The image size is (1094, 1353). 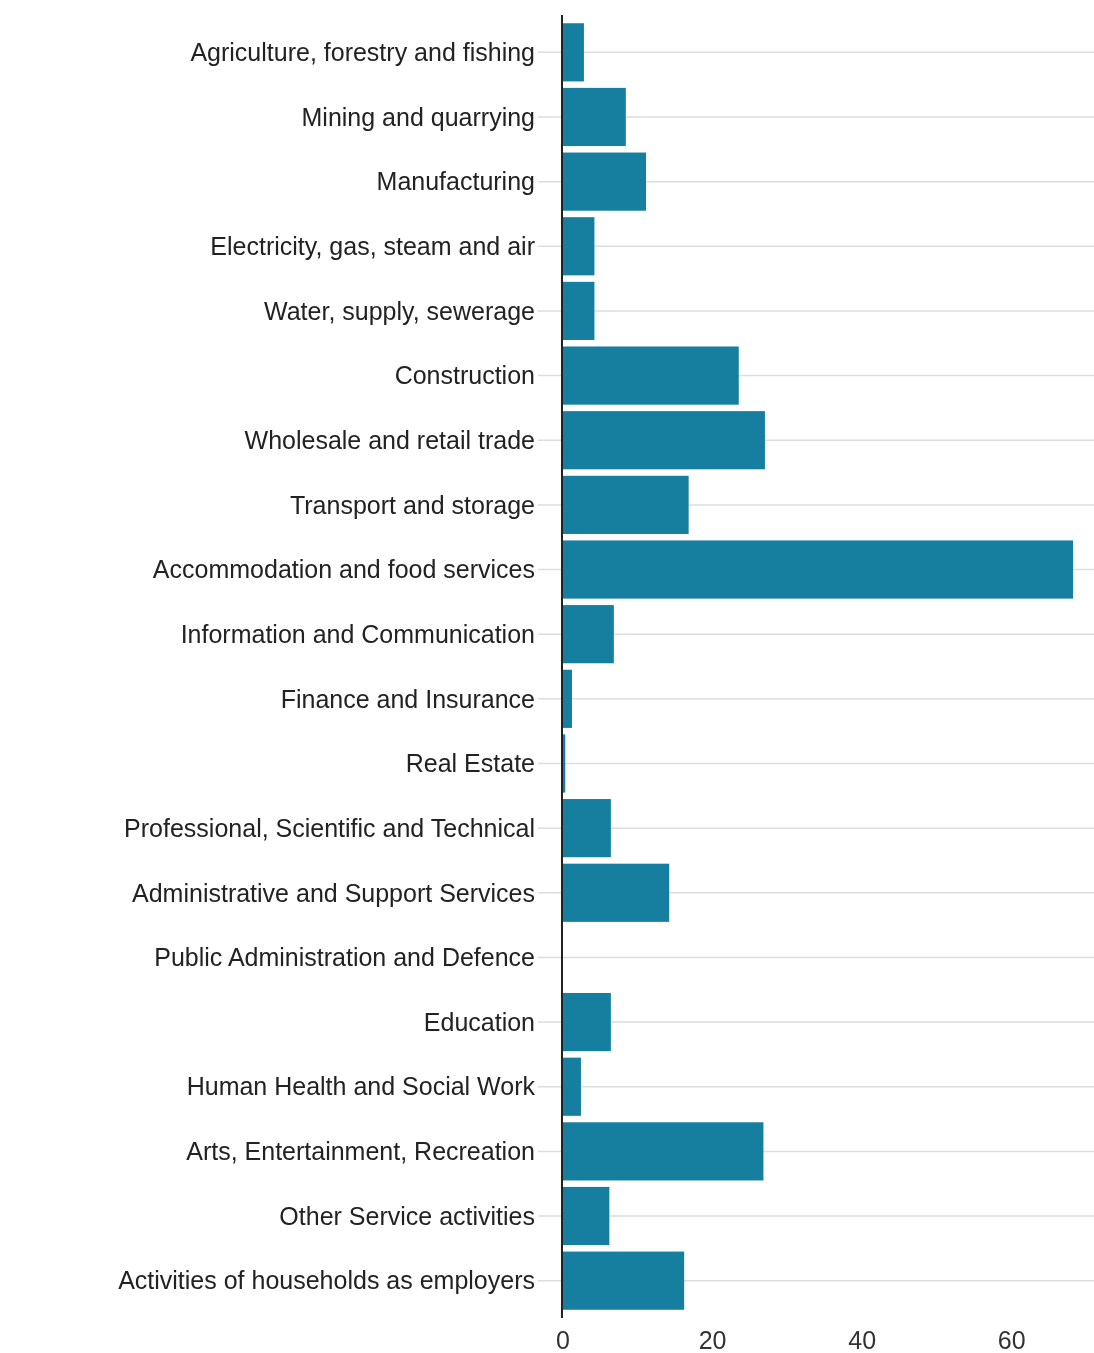 I want to click on y-tick-label: Electricity, gas, steam and air, so click(x=372, y=246).